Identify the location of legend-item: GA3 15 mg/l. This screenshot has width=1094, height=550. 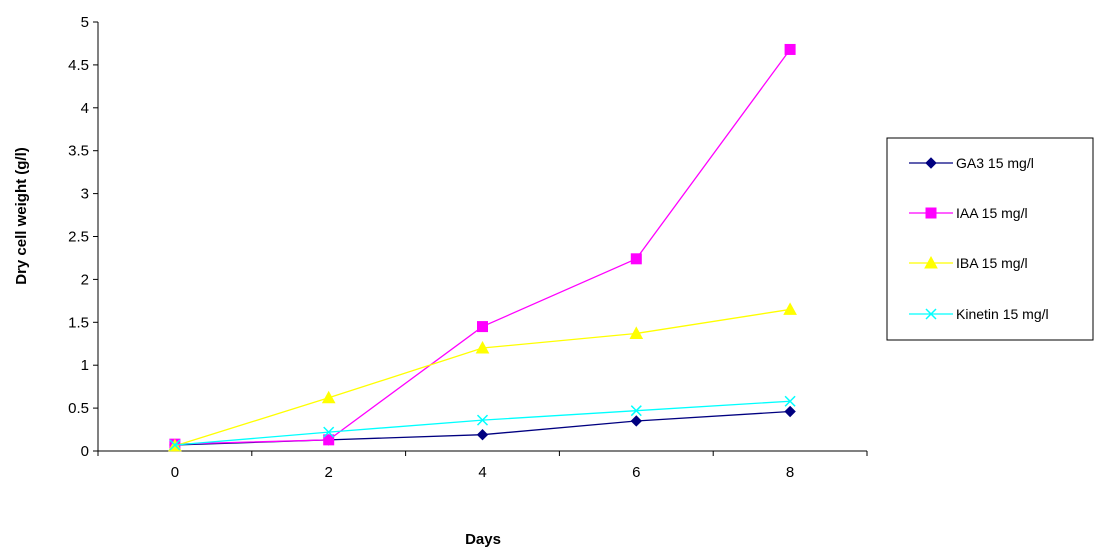
(971, 163).